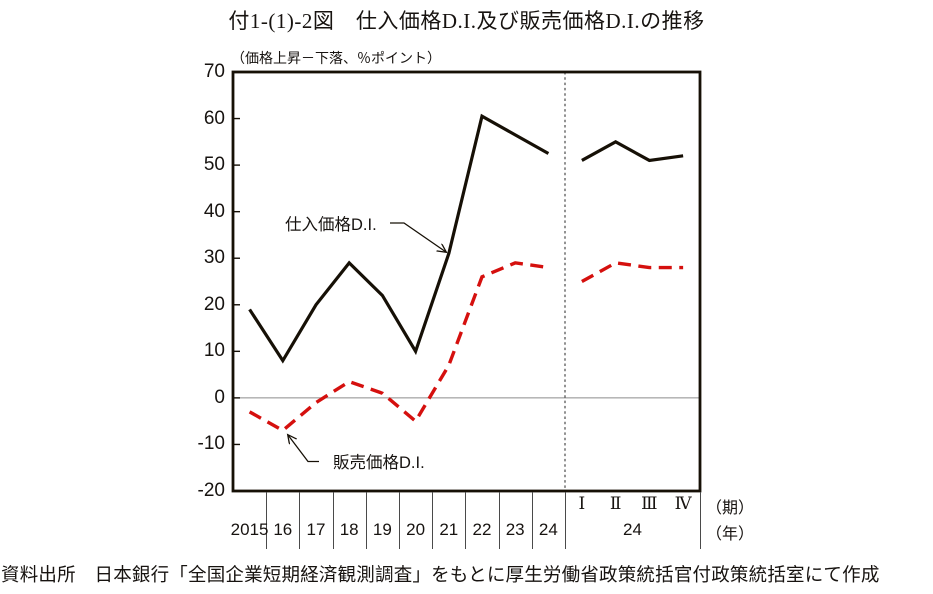  Describe the element at coordinates (398, 347) in the screenshot. I see `sales-price-line-annual` at that location.